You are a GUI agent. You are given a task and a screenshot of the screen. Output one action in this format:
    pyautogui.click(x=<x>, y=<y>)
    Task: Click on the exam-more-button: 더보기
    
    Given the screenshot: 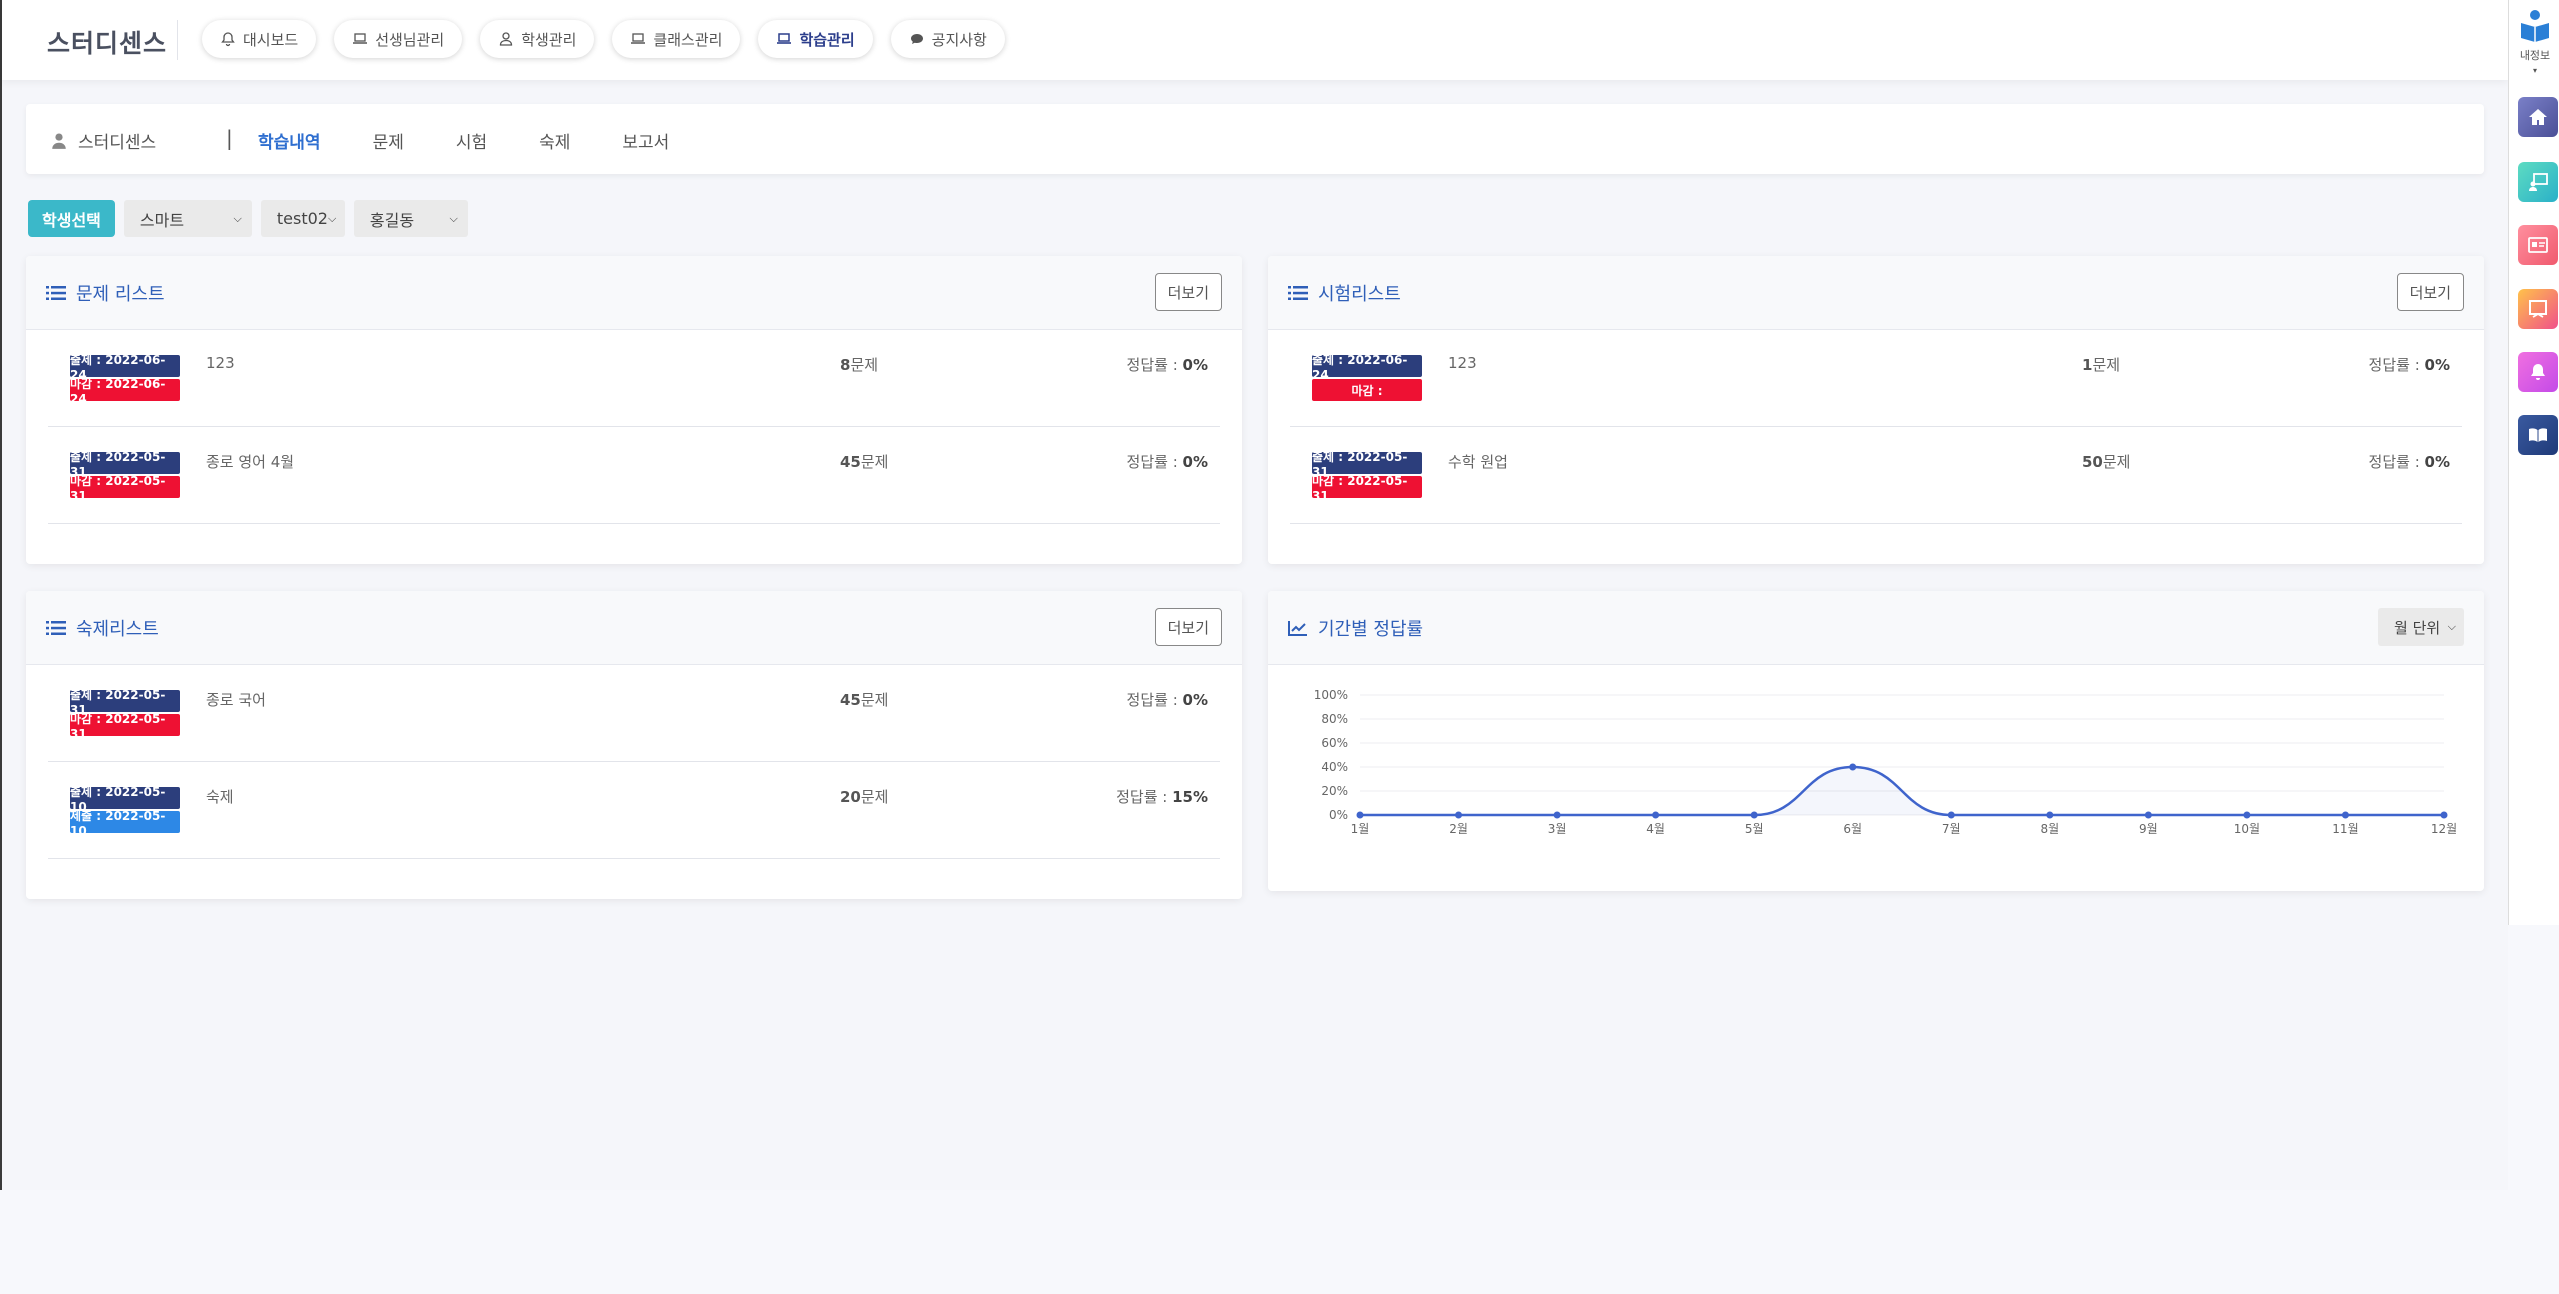 What is the action you would take?
    pyautogui.click(x=2430, y=292)
    